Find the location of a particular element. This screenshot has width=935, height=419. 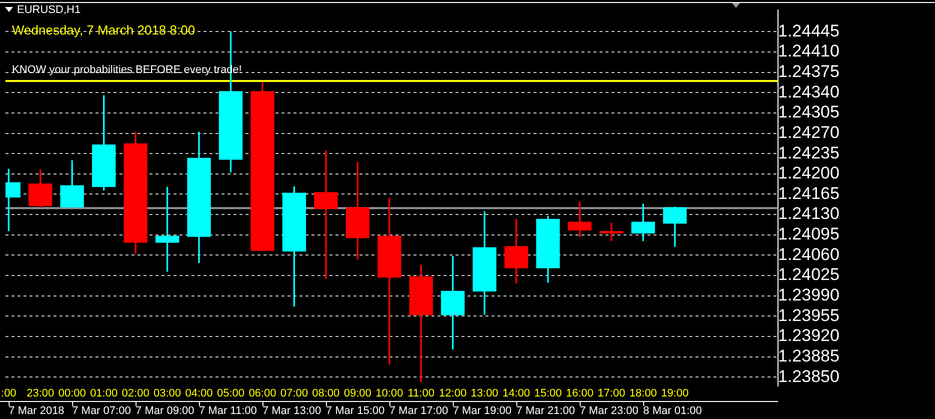

x-tick-label: 01:00 is located at coordinates (104, 393).